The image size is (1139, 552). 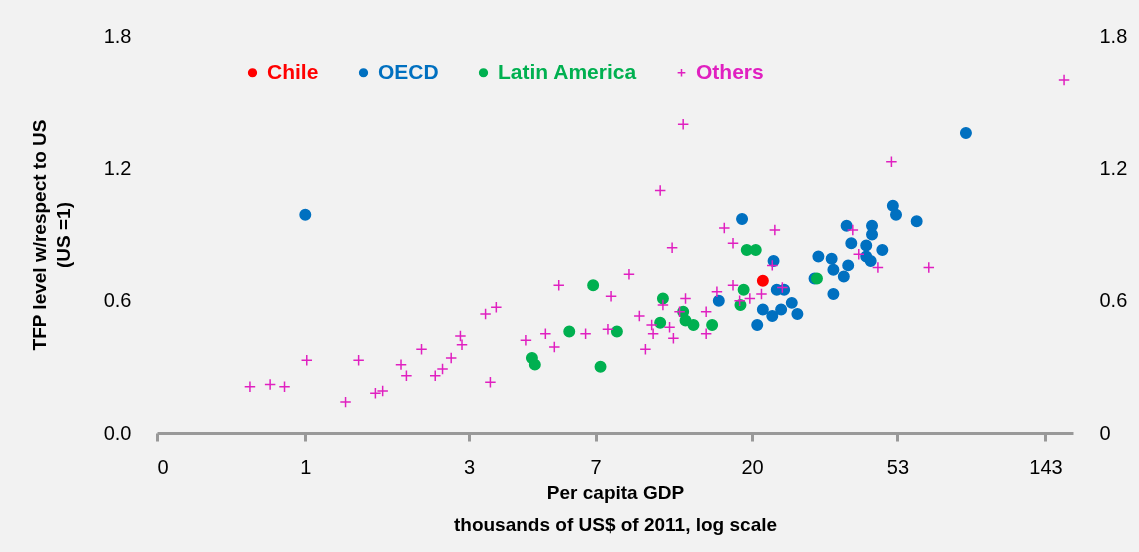 What do you see at coordinates (470, 466) in the screenshot?
I see `x-tick-label: 3` at bounding box center [470, 466].